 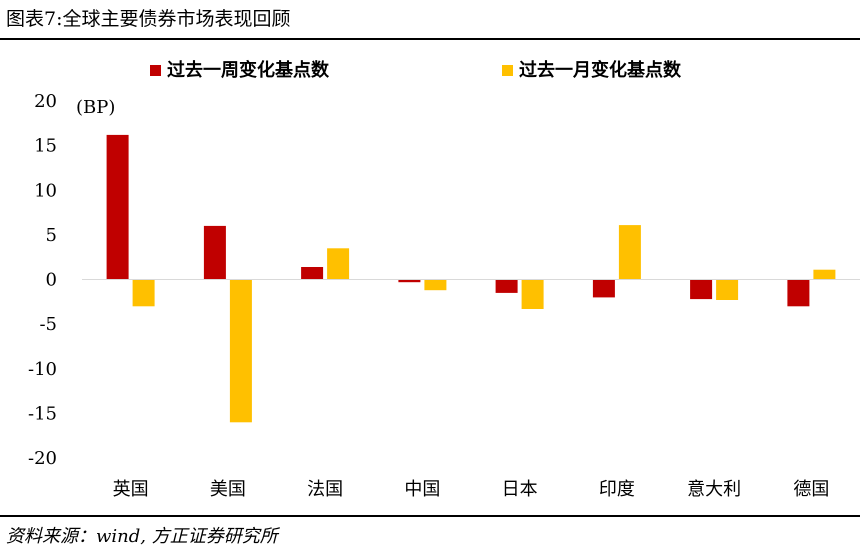 What do you see at coordinates (617, 489) in the screenshot?
I see `x-tick-label: 印度` at bounding box center [617, 489].